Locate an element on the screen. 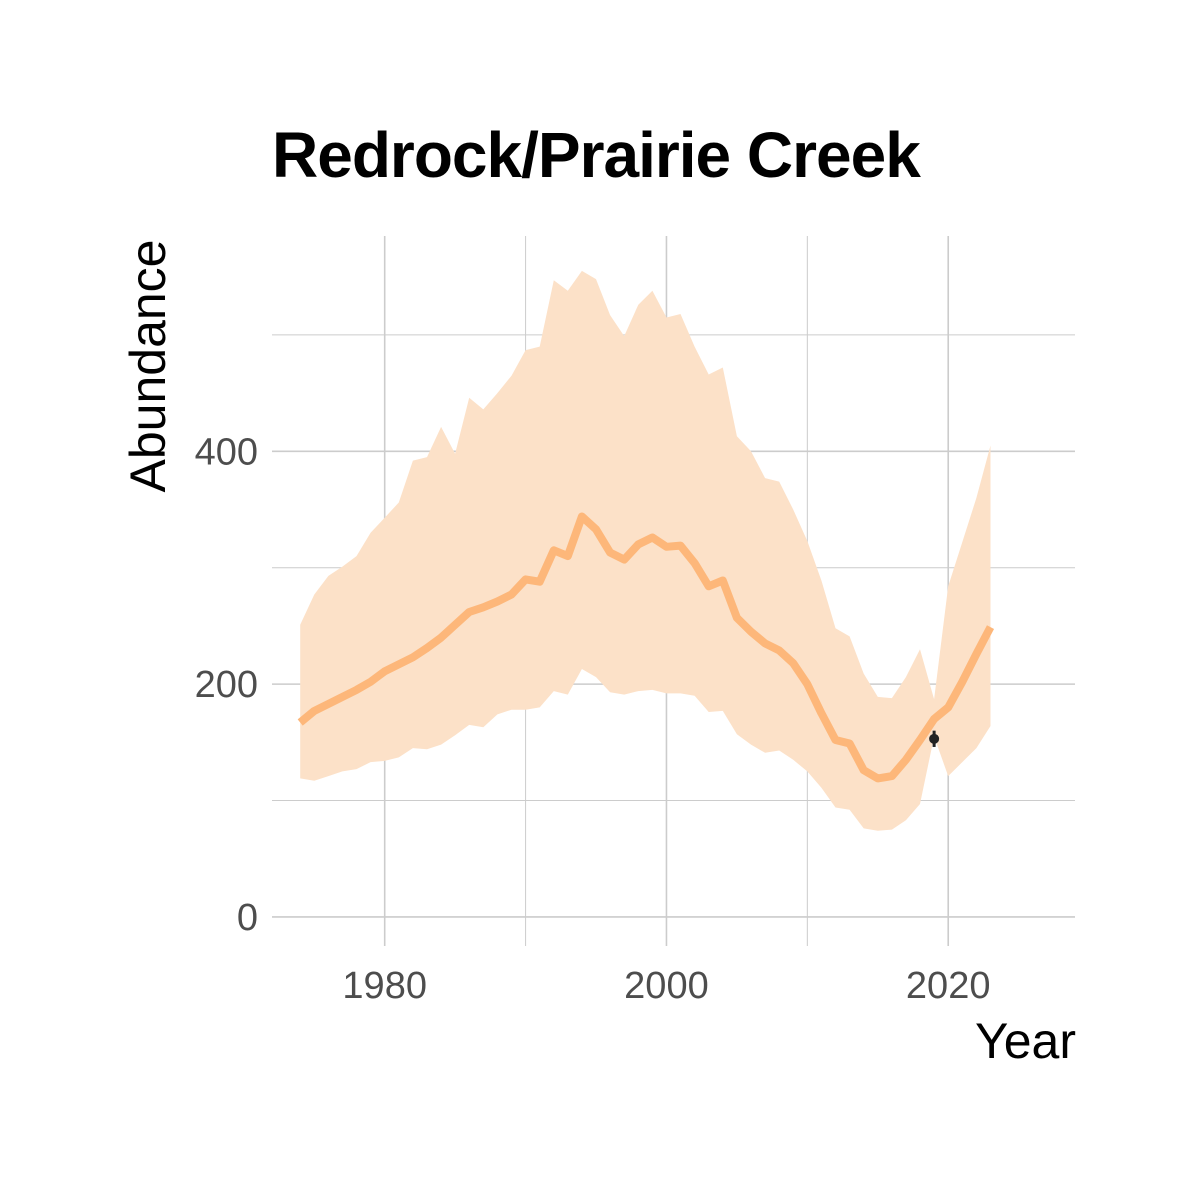 The width and height of the screenshot is (1200, 1200). y-tick-label: 0 is located at coordinates (247, 918).